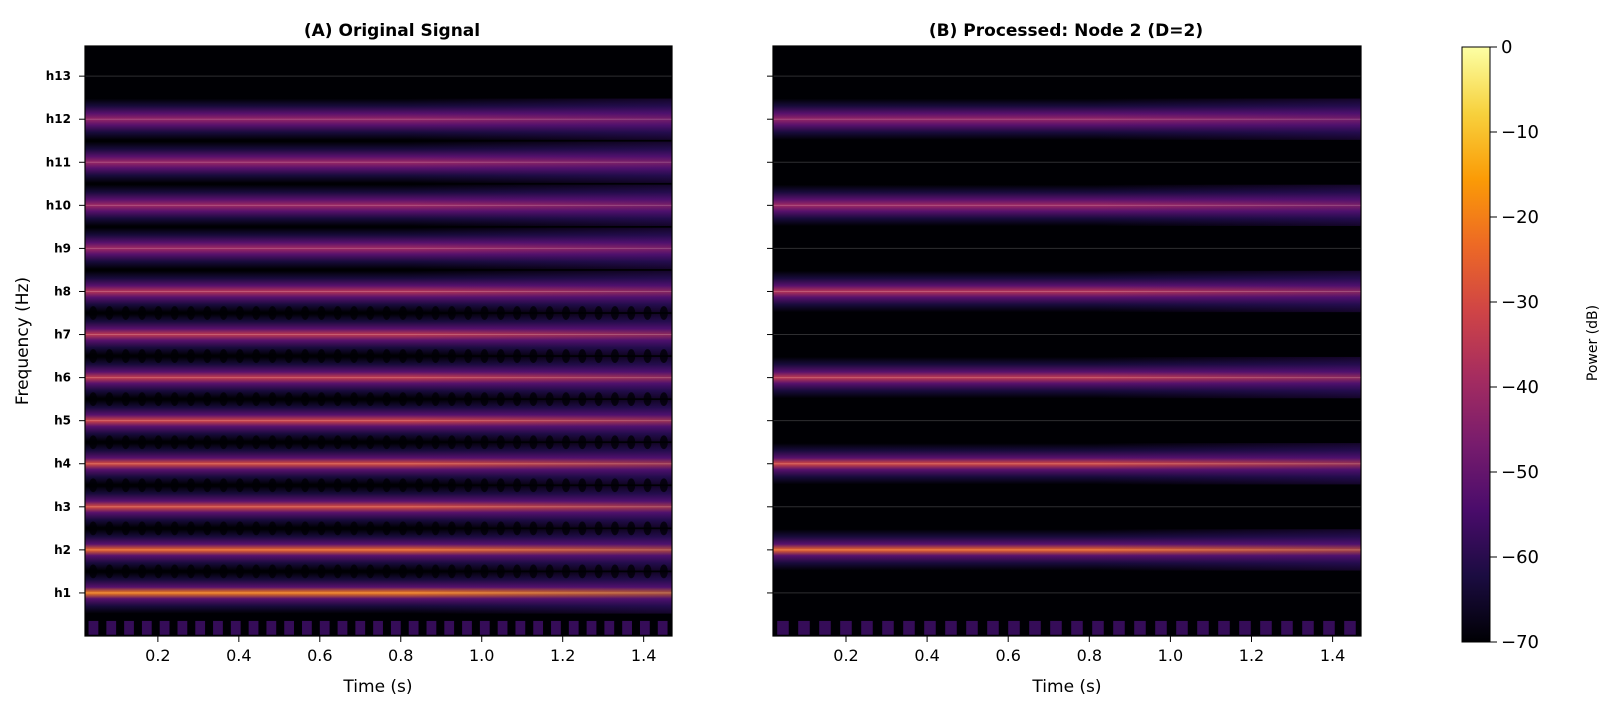 The width and height of the screenshot is (1622, 724). I want to click on colorbar-label: Power (dB), so click(1593, 343).